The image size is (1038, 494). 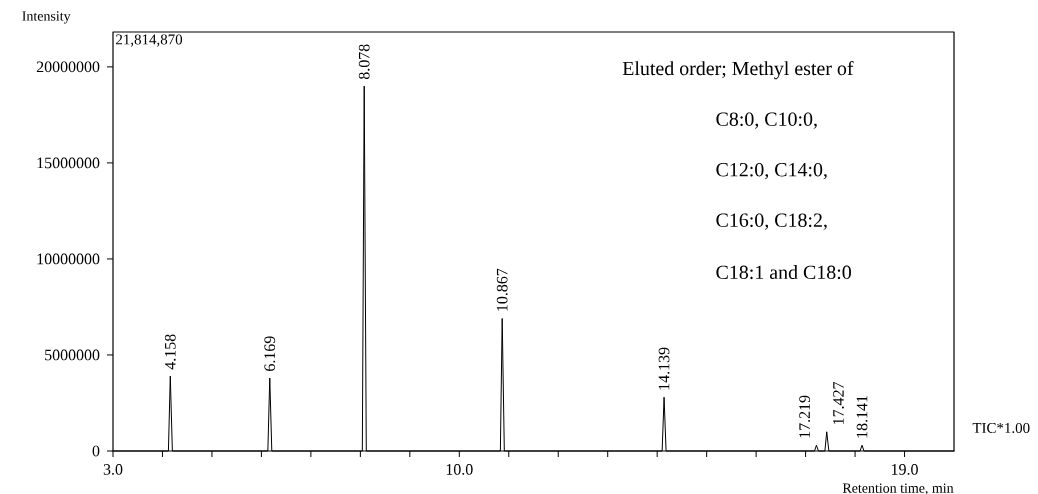 What do you see at coordinates (46, 17) in the screenshot?
I see `y-axis-title: Intensity` at bounding box center [46, 17].